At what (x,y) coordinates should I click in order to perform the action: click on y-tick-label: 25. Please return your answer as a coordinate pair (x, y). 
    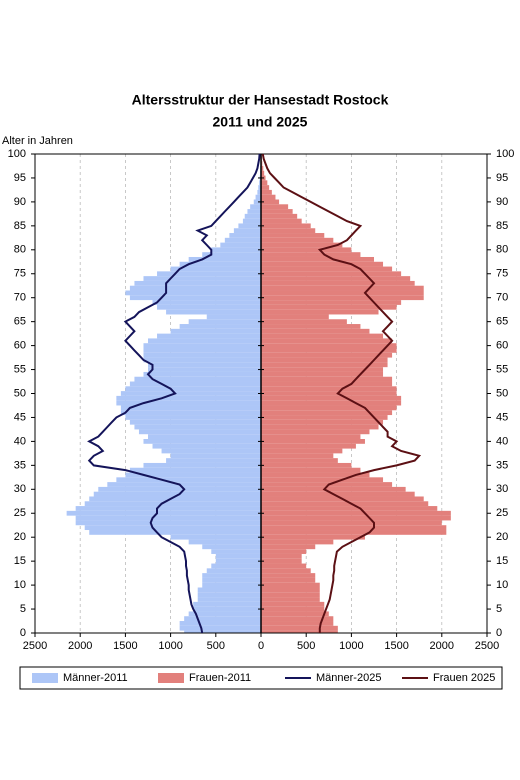
    Looking at the image, I should click on (502, 513).